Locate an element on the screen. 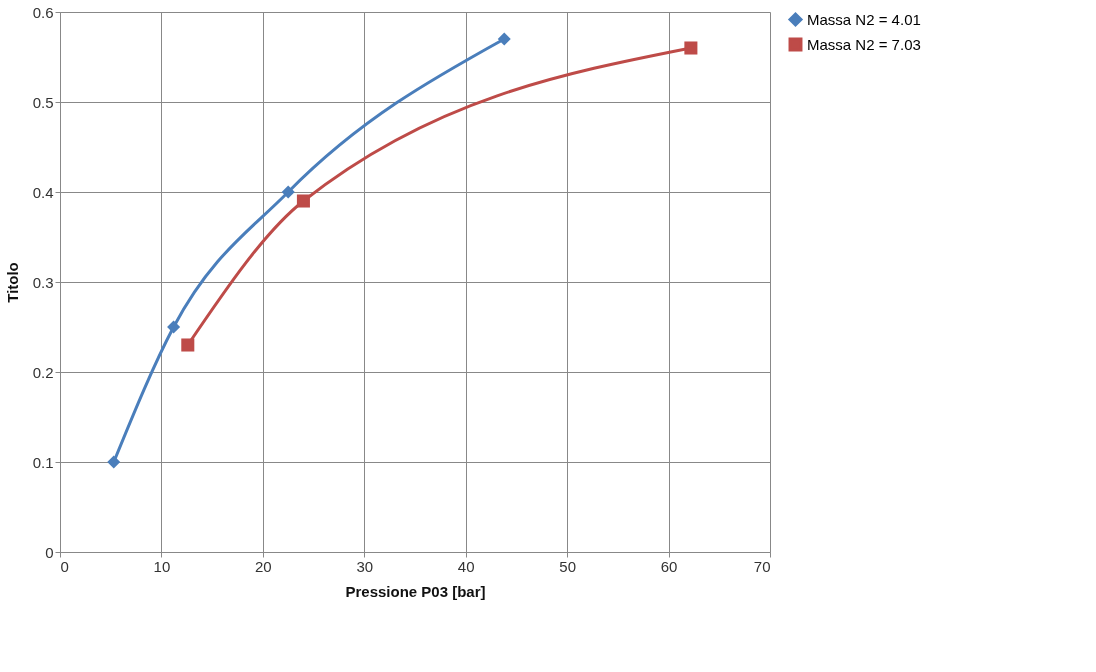 Image resolution: width=1096 pixels, height=672 pixels. x-tick-label: 50 is located at coordinates (567, 566).